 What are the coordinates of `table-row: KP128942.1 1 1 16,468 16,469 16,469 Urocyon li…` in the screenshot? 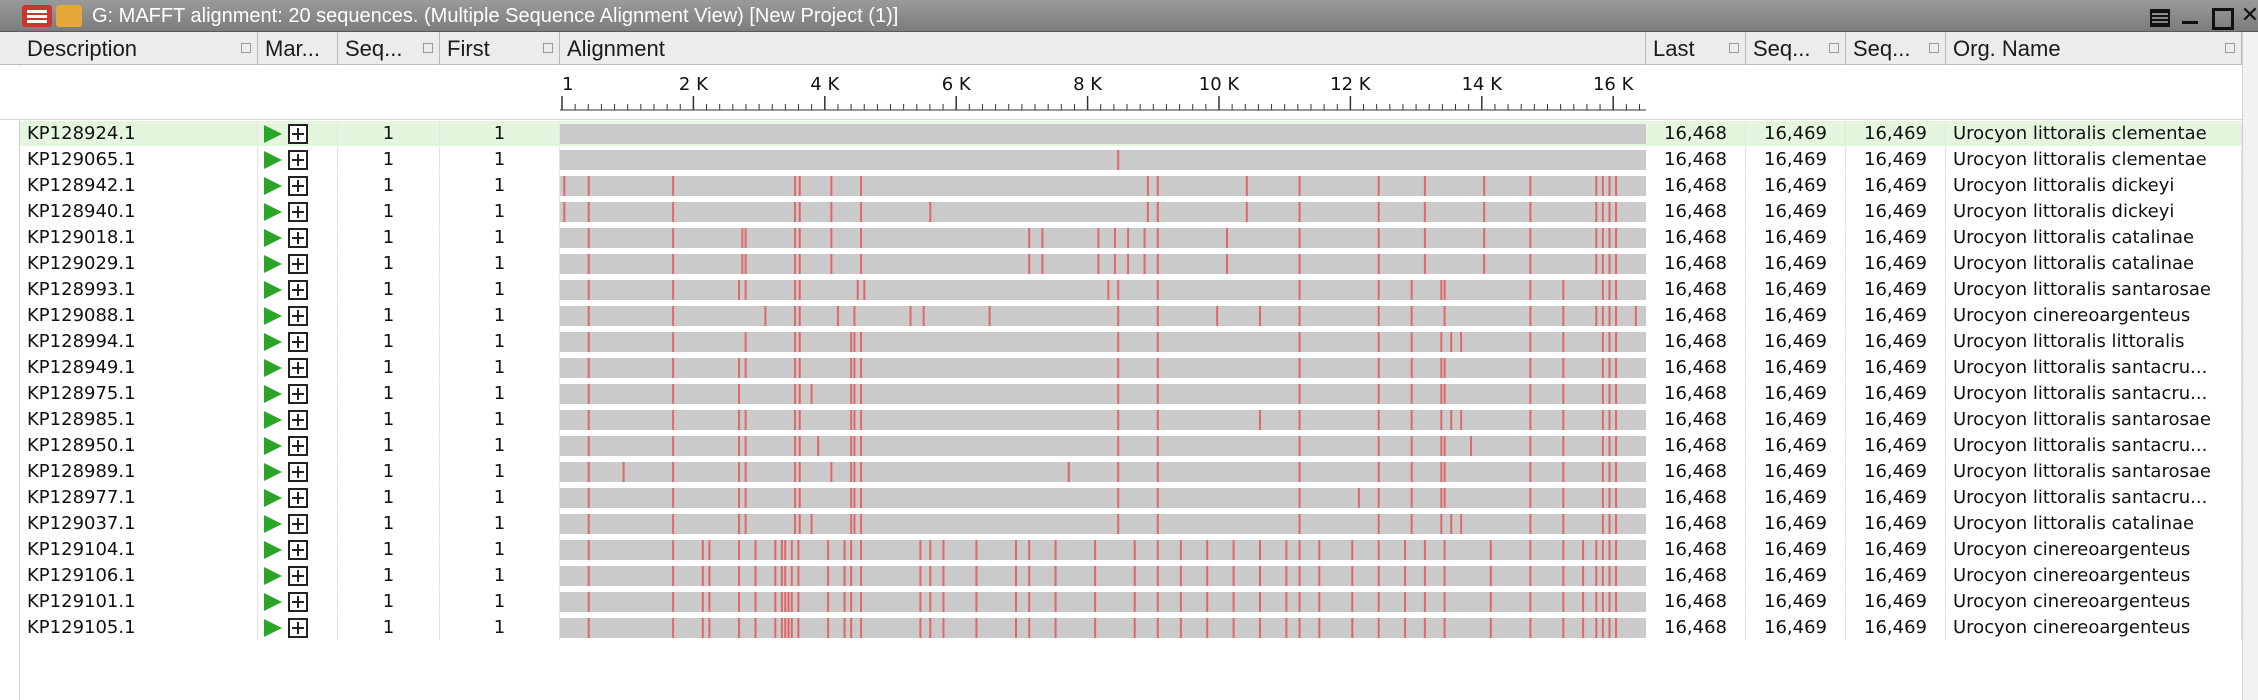 It's located at (1129, 186).